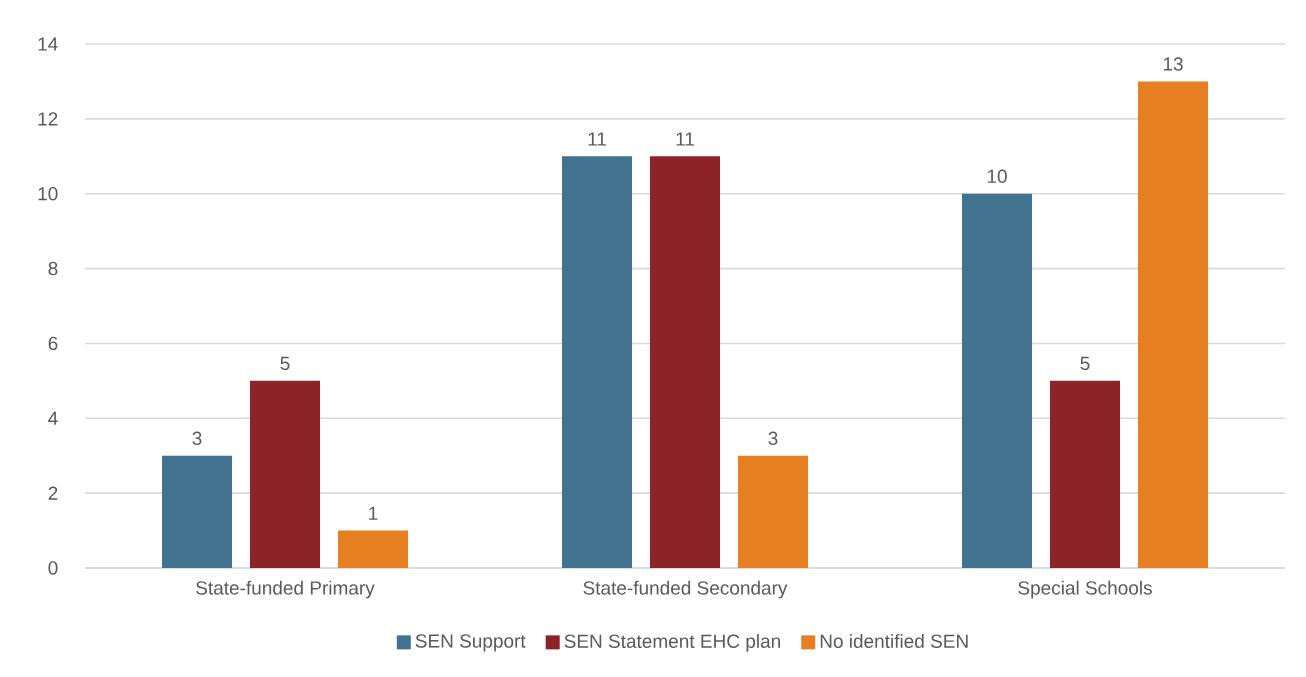 The height and width of the screenshot is (677, 1306). Describe the element at coordinates (470, 643) in the screenshot. I see `legend-label: SEN Support` at that location.